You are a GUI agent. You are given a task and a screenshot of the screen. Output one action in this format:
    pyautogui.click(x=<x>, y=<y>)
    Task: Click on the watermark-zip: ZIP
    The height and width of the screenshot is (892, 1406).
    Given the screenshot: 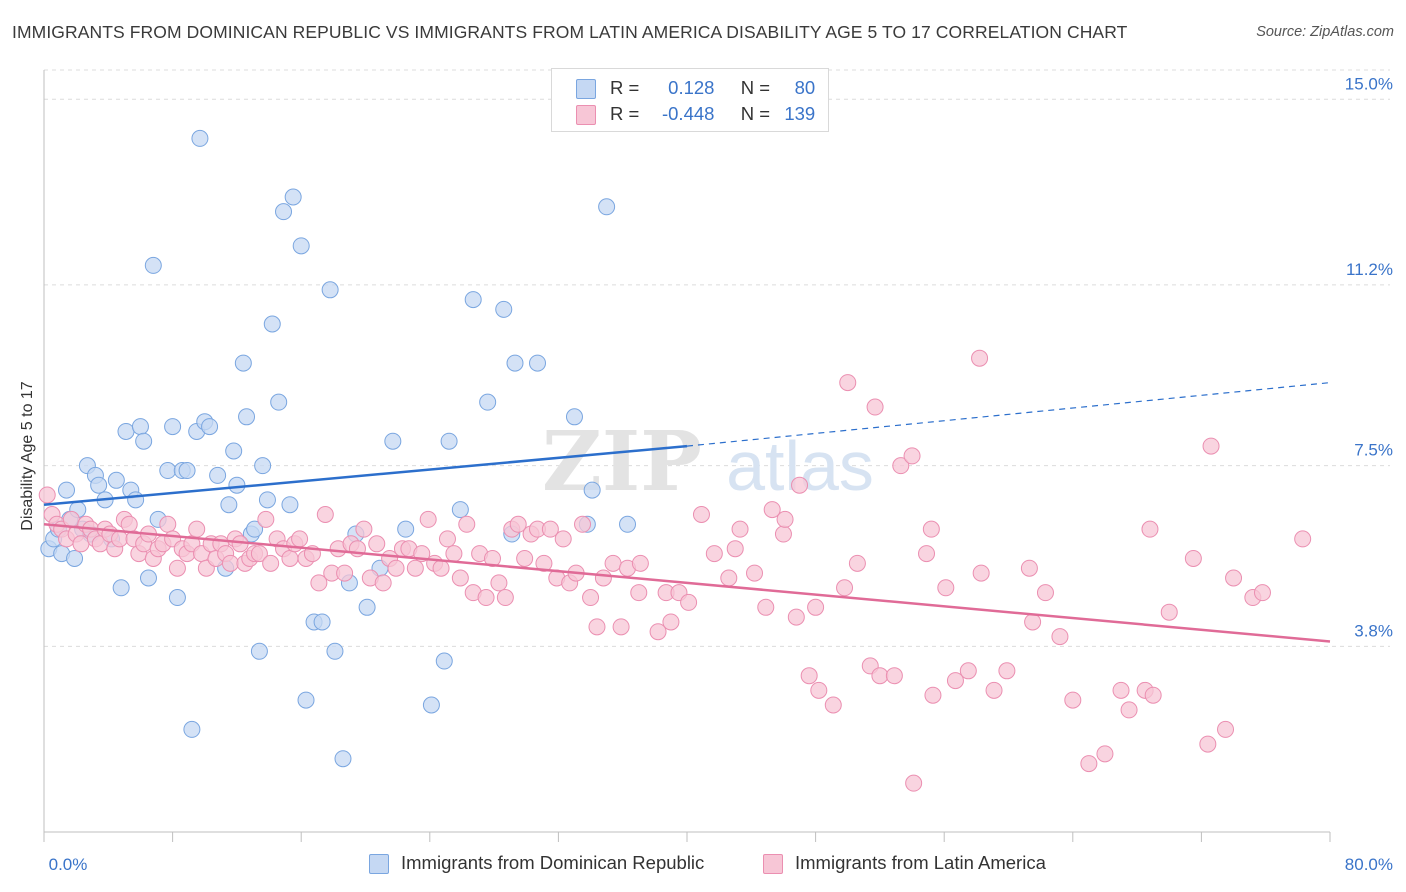 What is the action you would take?
    pyautogui.click(x=622, y=462)
    